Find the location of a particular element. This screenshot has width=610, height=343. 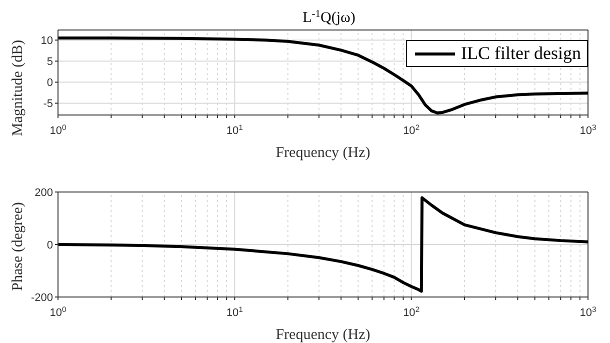

y-tick-label: 10 is located at coordinates (46, 41).